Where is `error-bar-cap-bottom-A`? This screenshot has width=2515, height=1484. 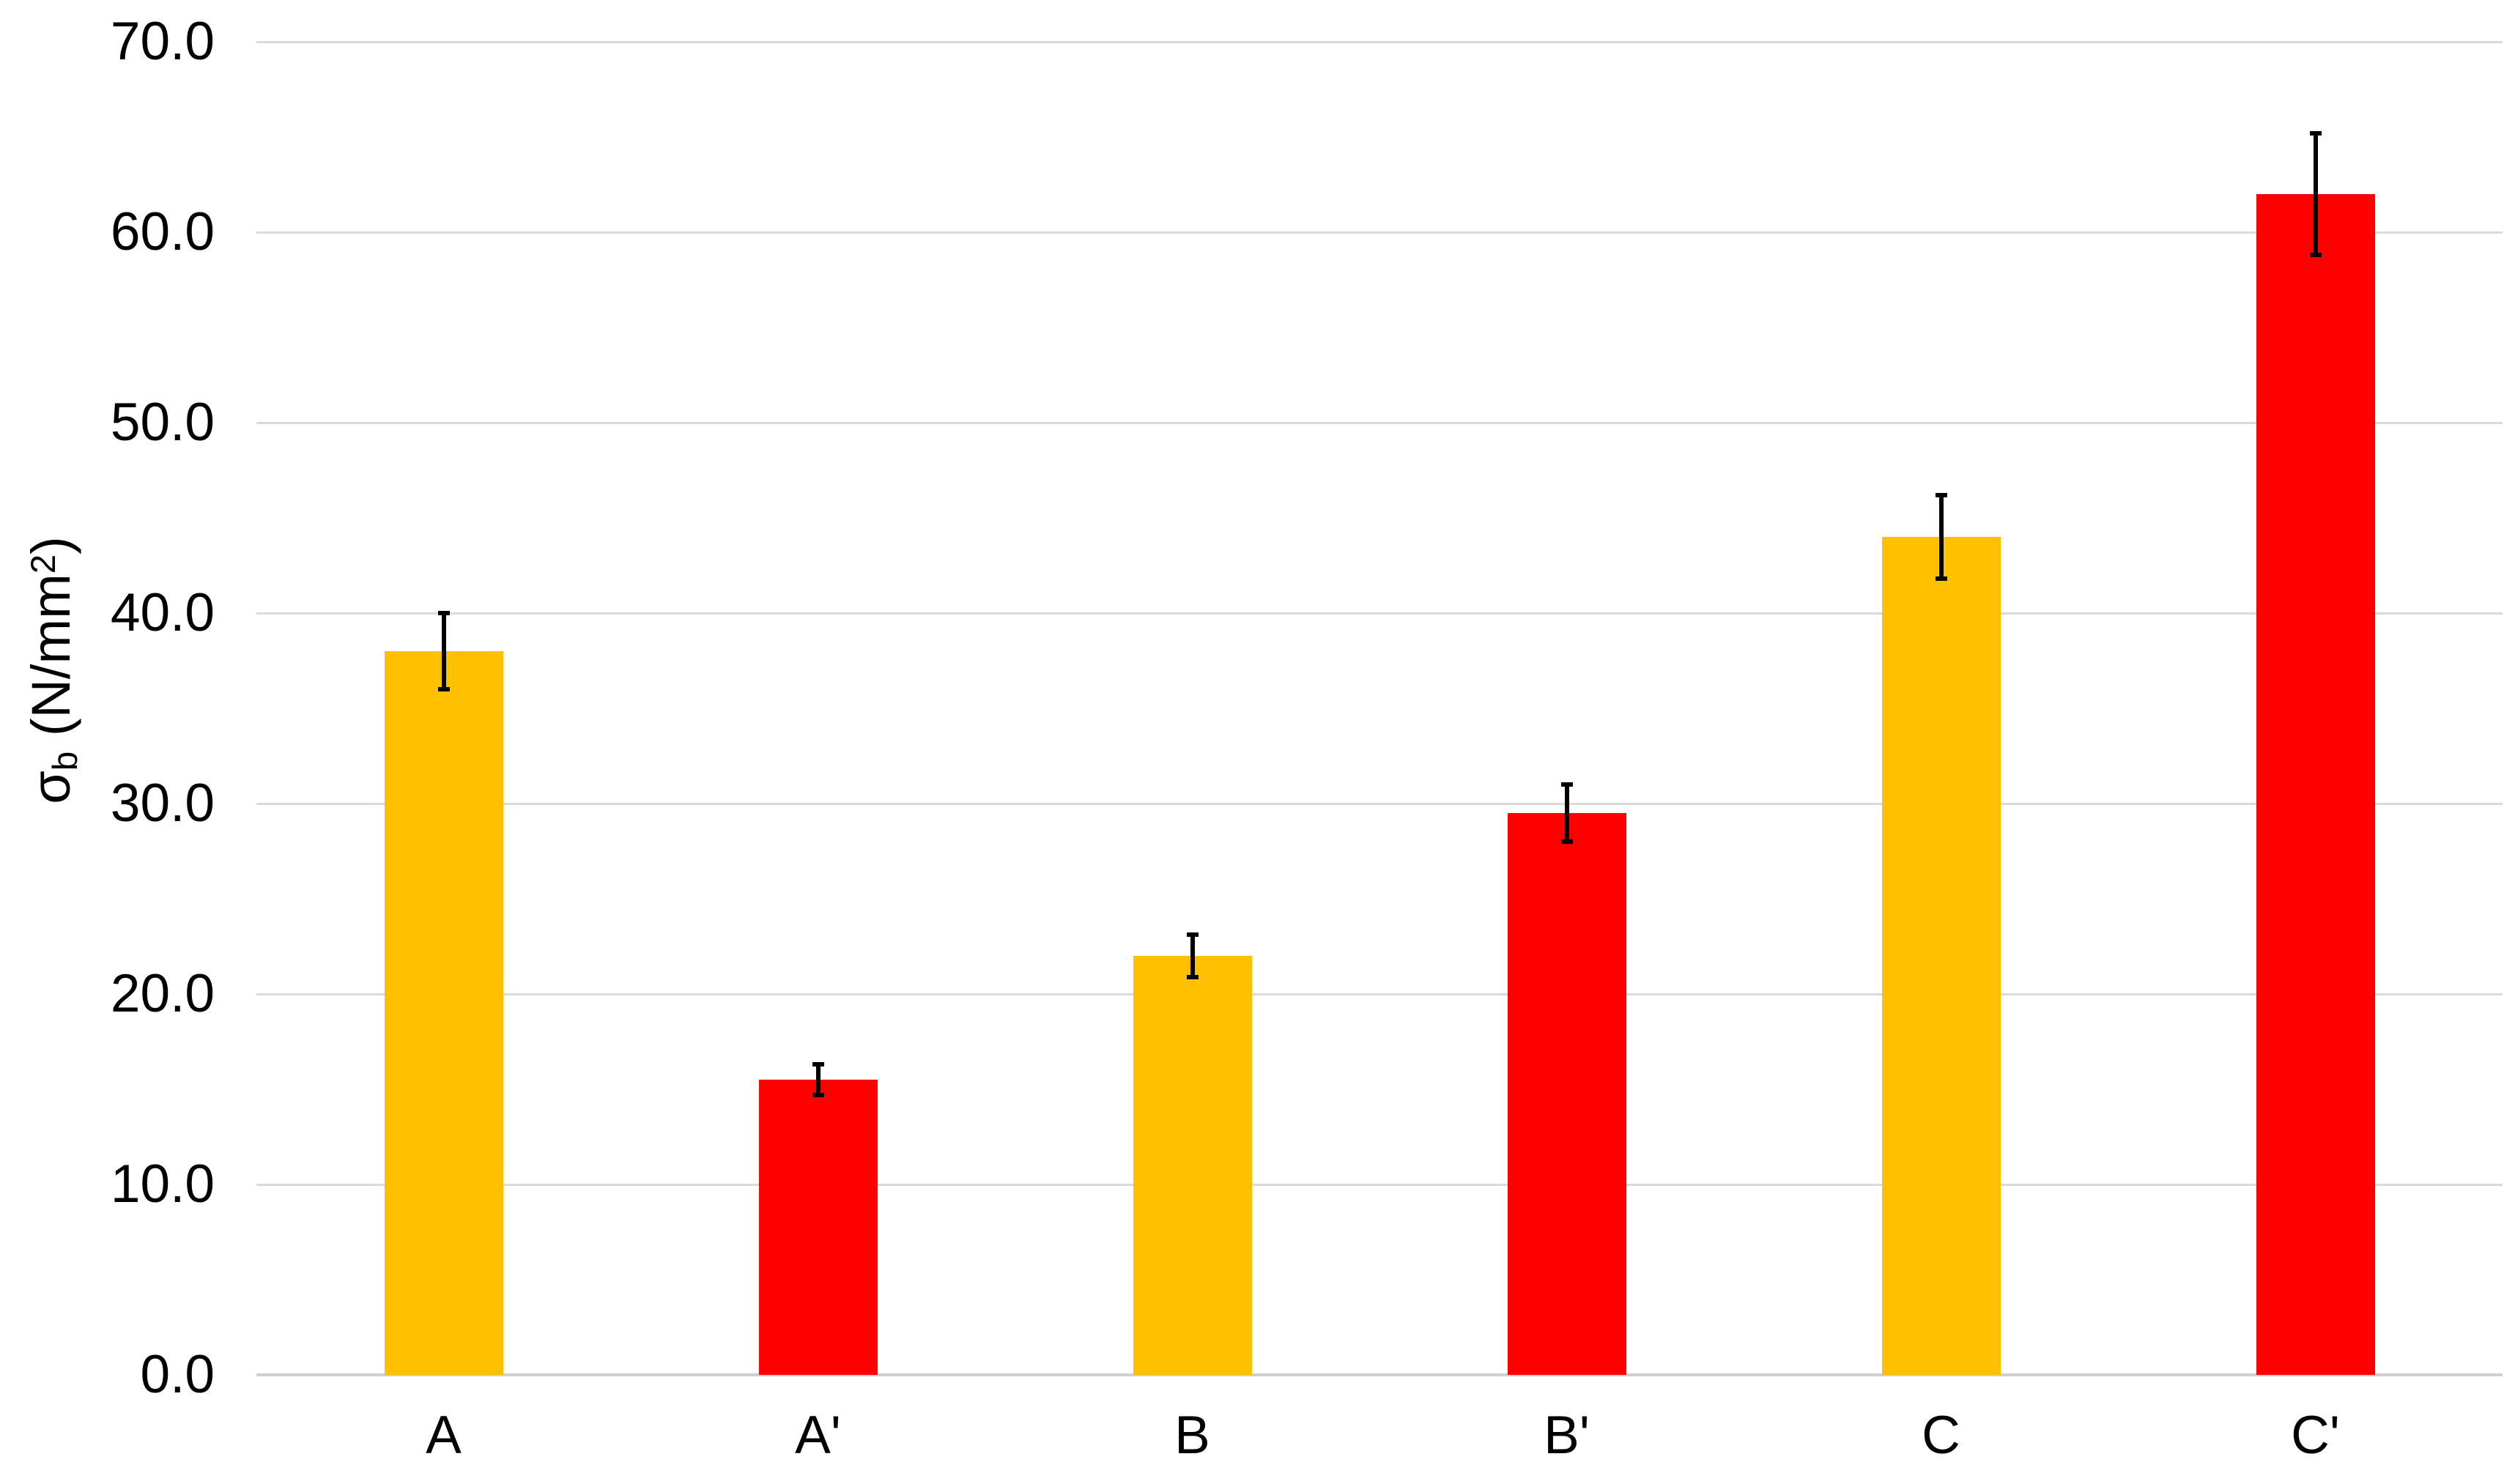
error-bar-cap-bottom-A is located at coordinates (443, 689).